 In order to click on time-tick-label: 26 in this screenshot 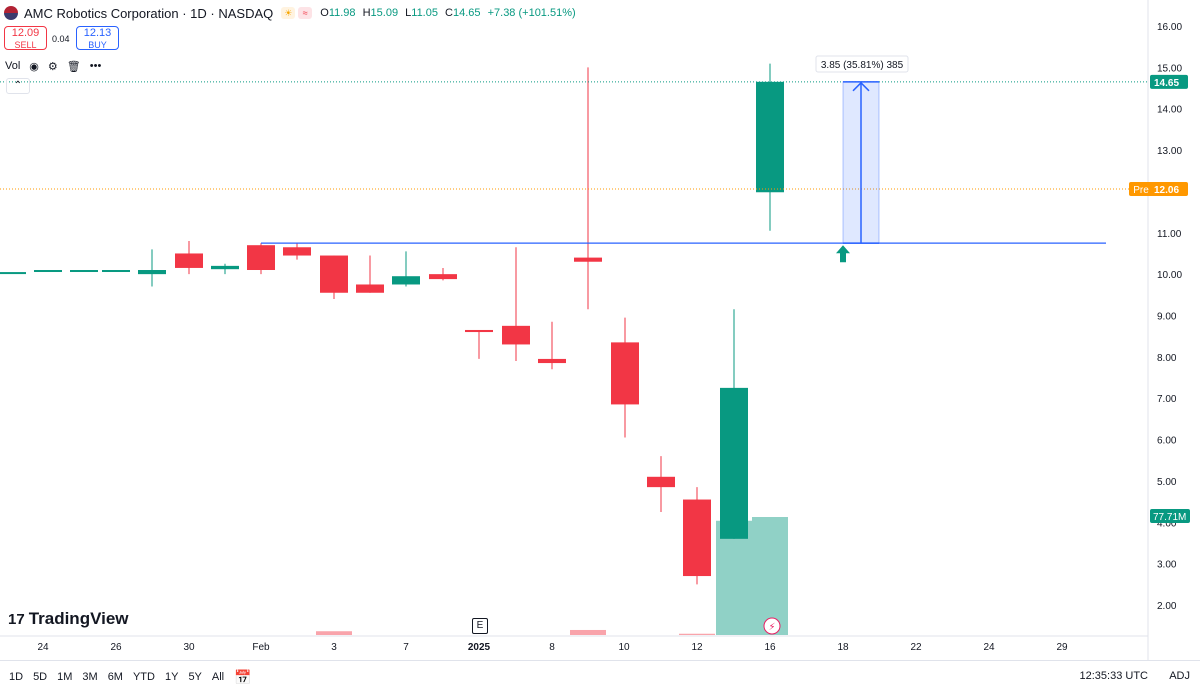, I will do `click(116, 647)`.